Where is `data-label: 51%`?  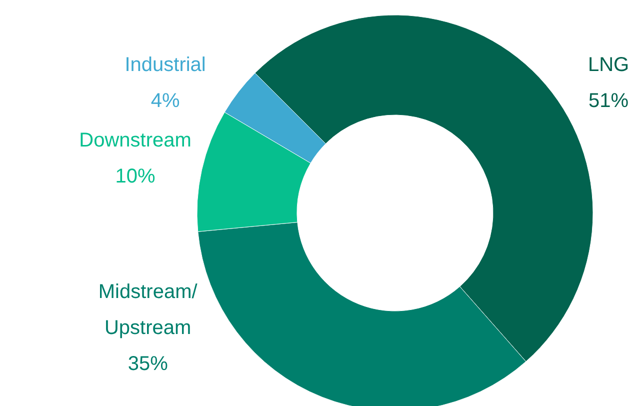
data-label: 51% is located at coordinates (608, 101).